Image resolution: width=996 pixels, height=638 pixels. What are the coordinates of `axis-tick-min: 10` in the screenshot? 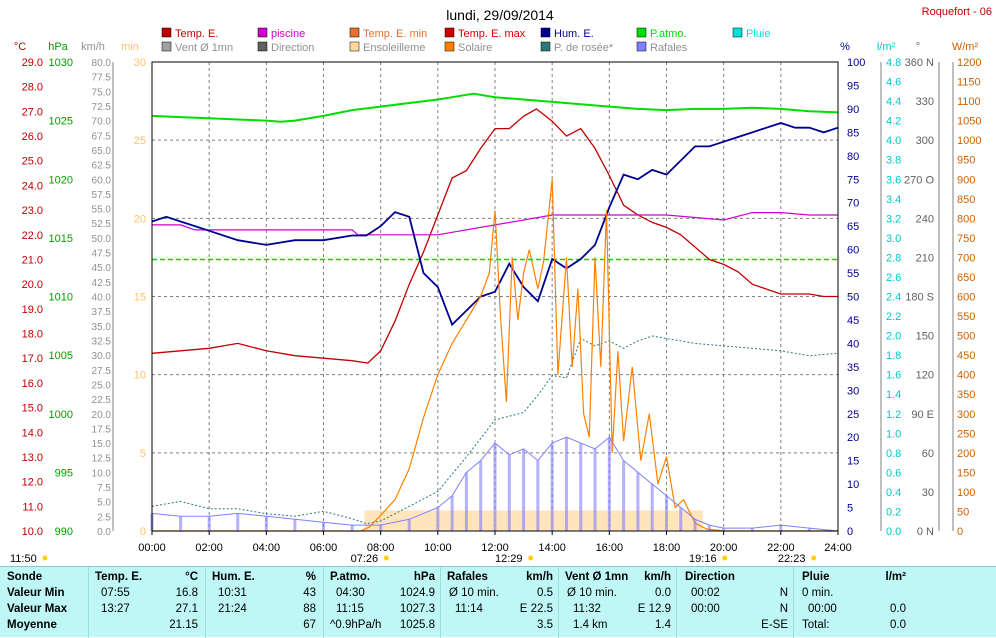 It's located at (140, 376).